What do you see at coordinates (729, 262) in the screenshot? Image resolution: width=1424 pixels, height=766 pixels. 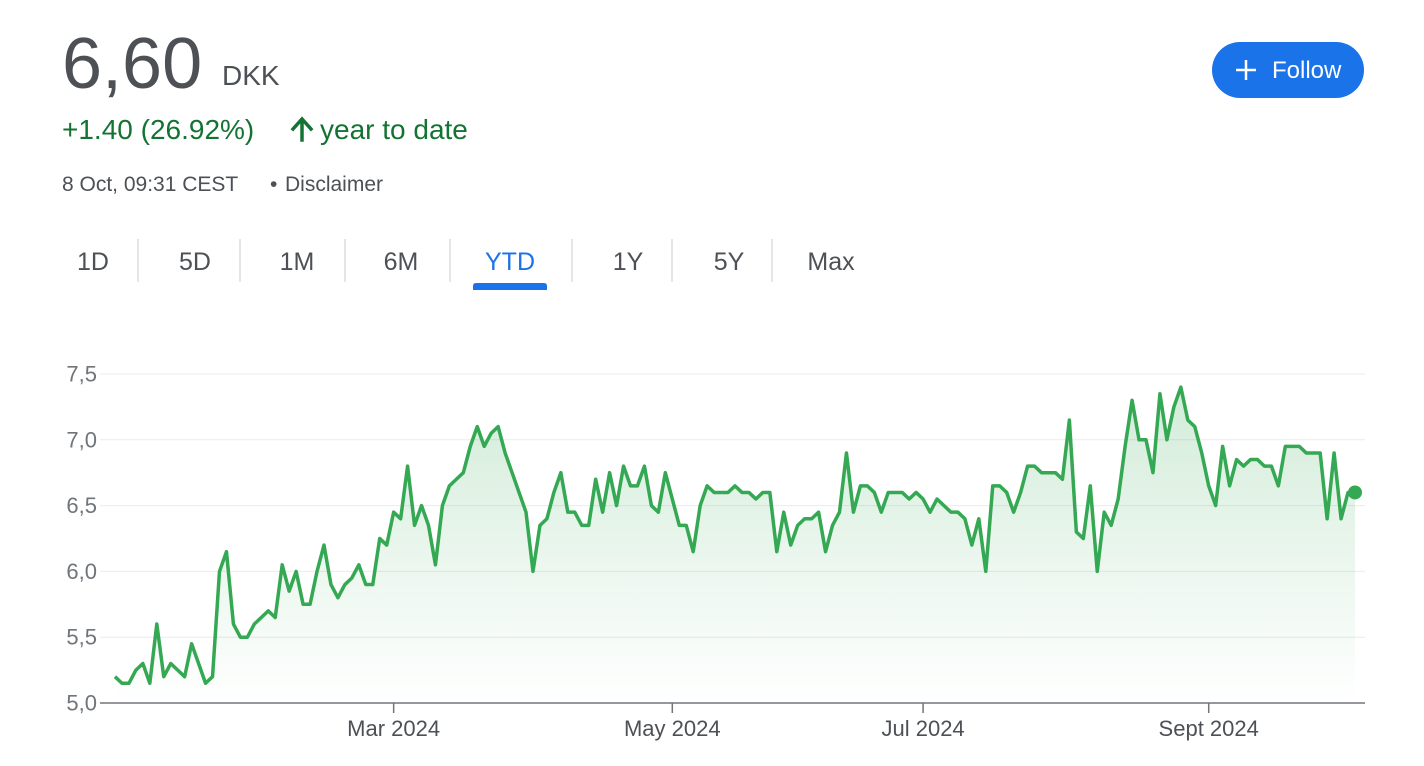 I see `range-tab: 5Y` at bounding box center [729, 262].